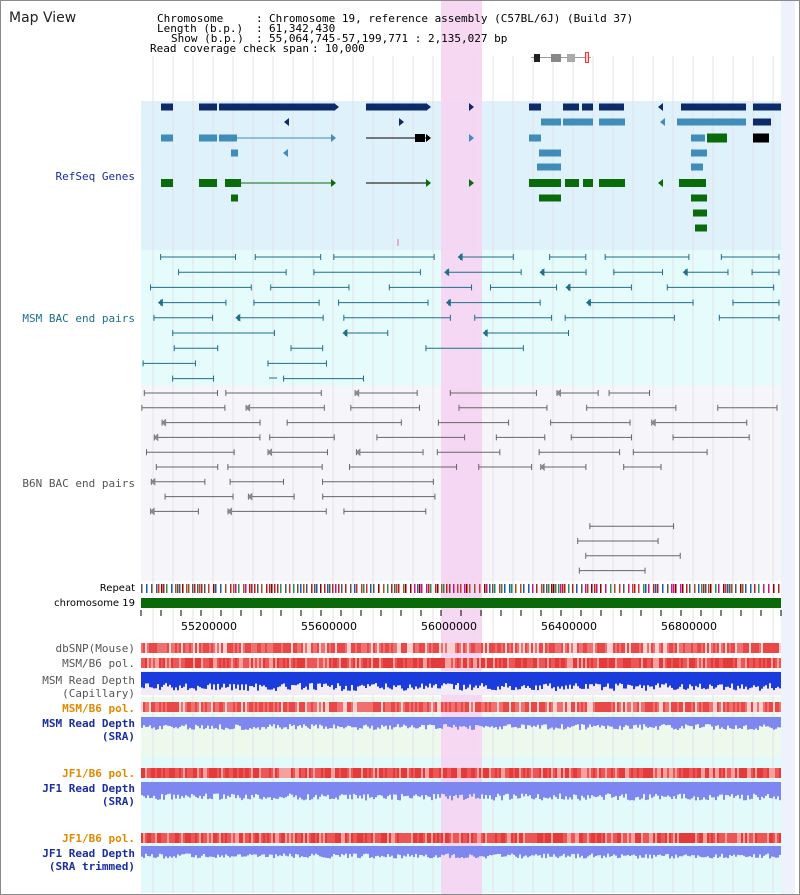  I want to click on ideogram-position-marker, so click(587, 57).